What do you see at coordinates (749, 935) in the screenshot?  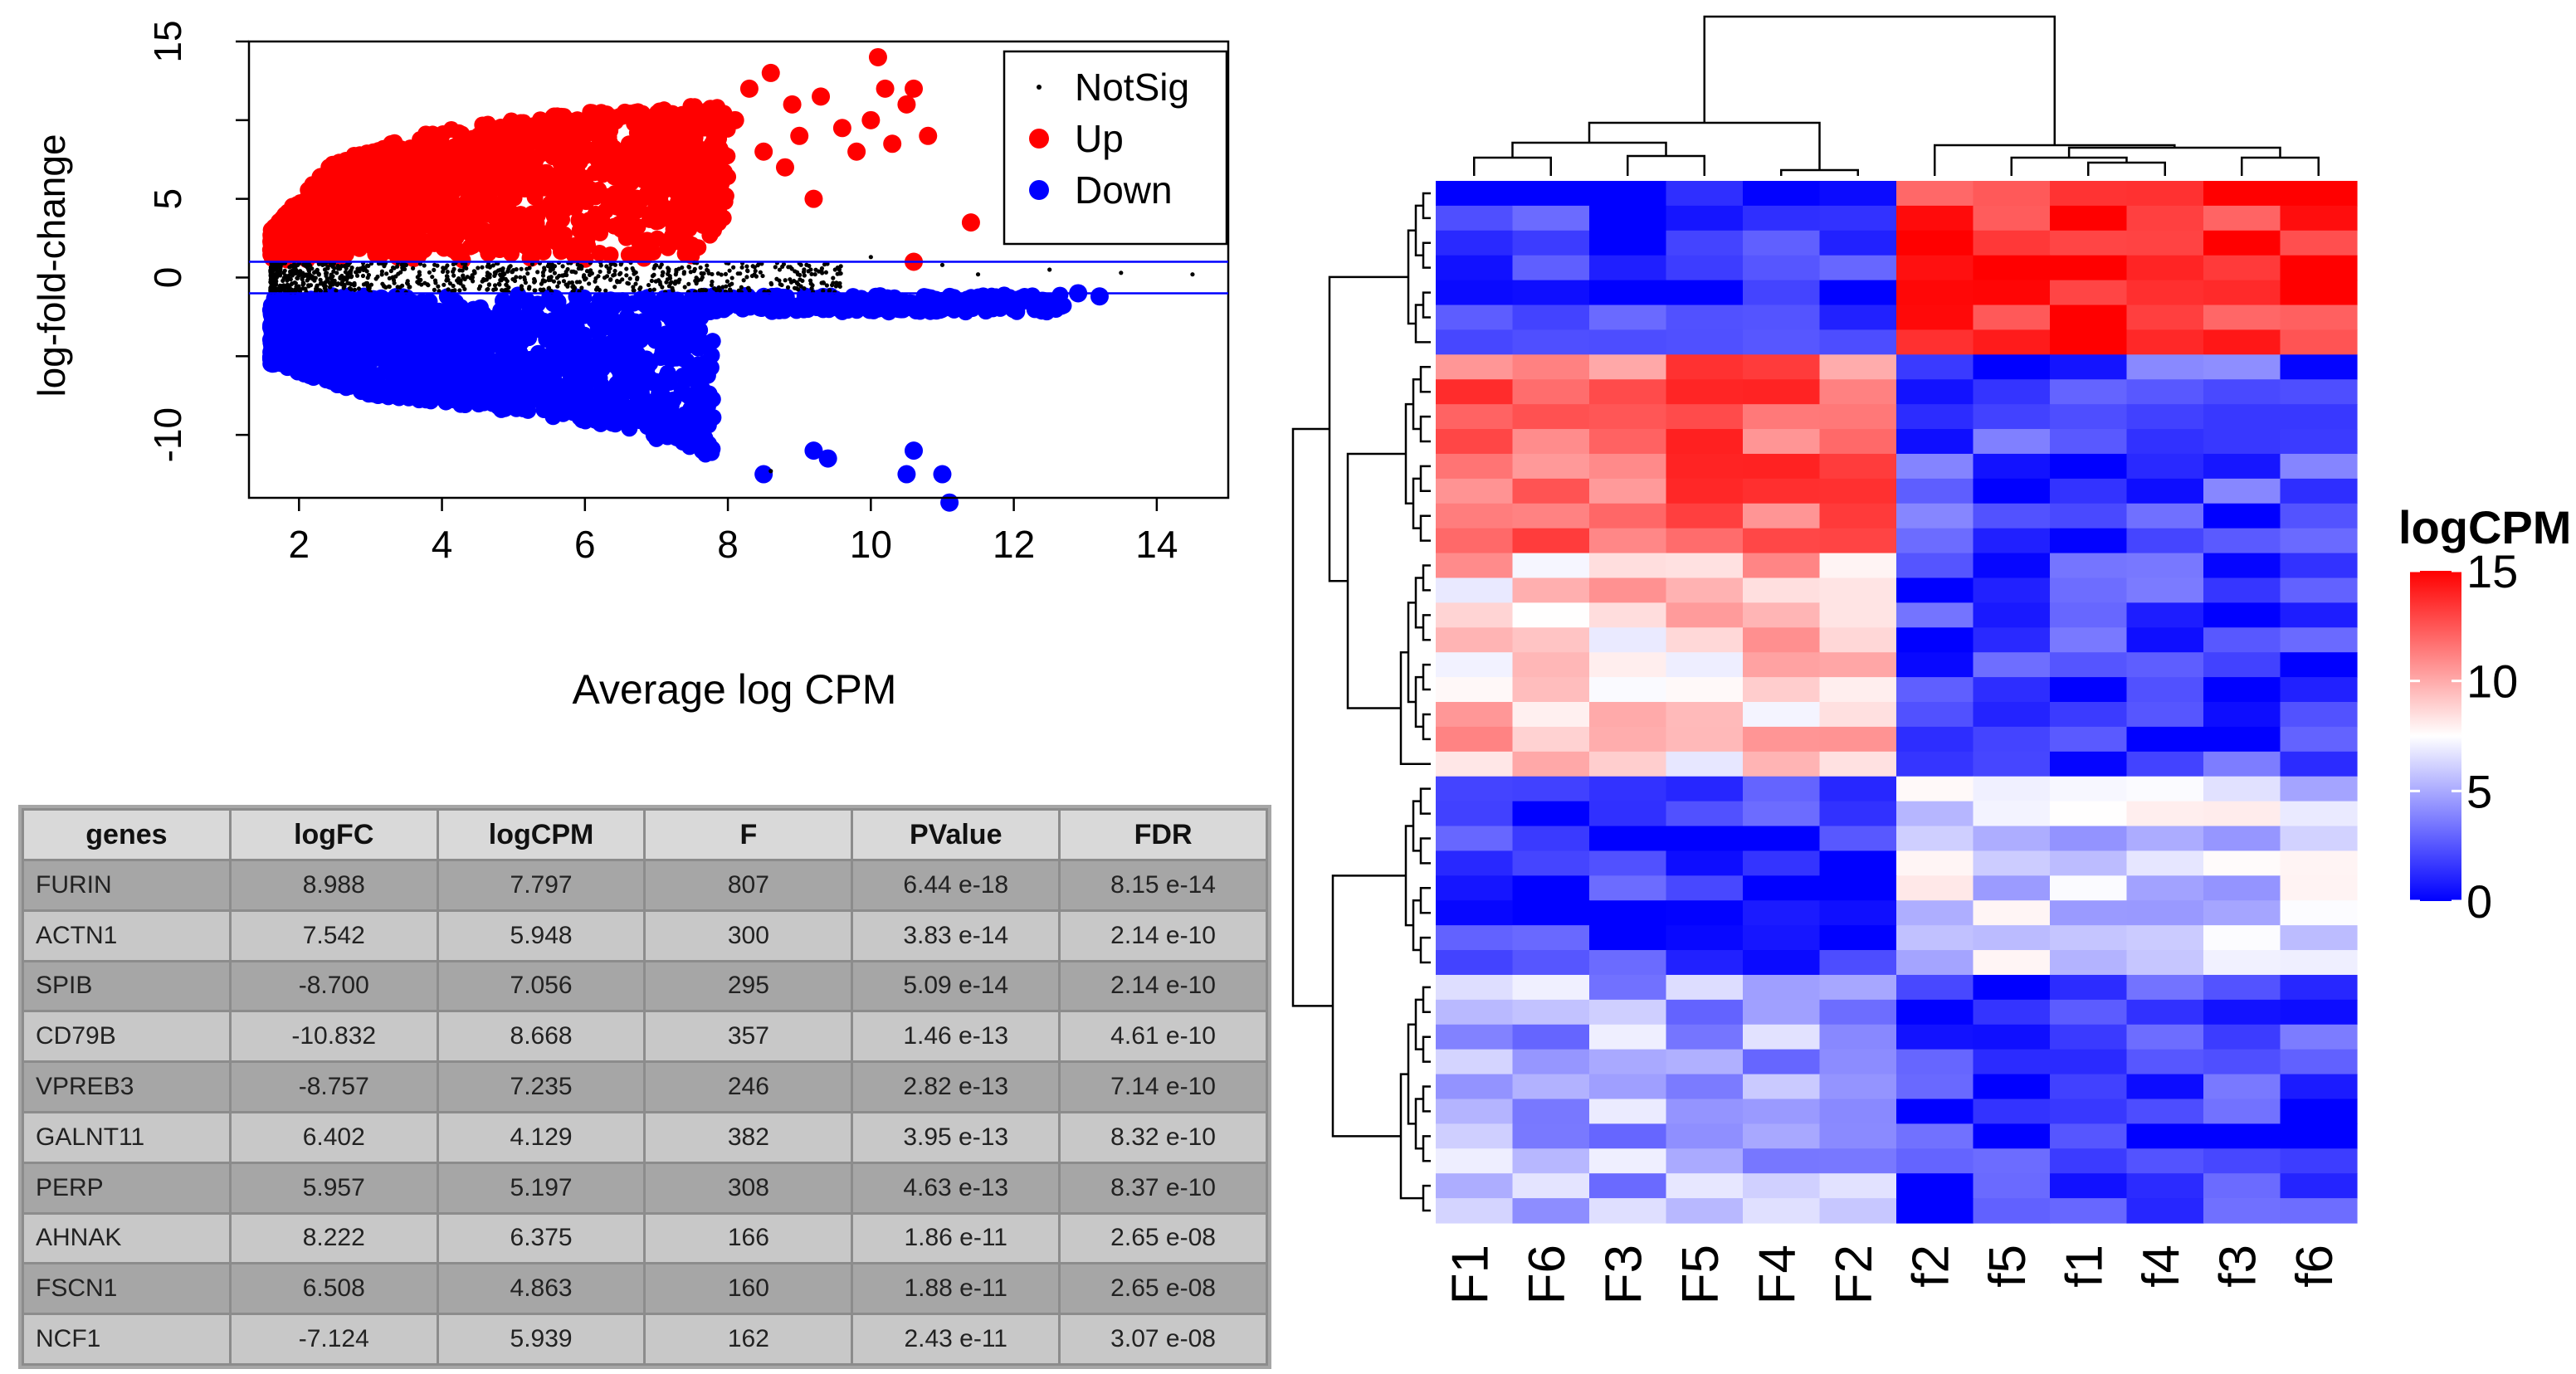 I see `table-cell: 300` at bounding box center [749, 935].